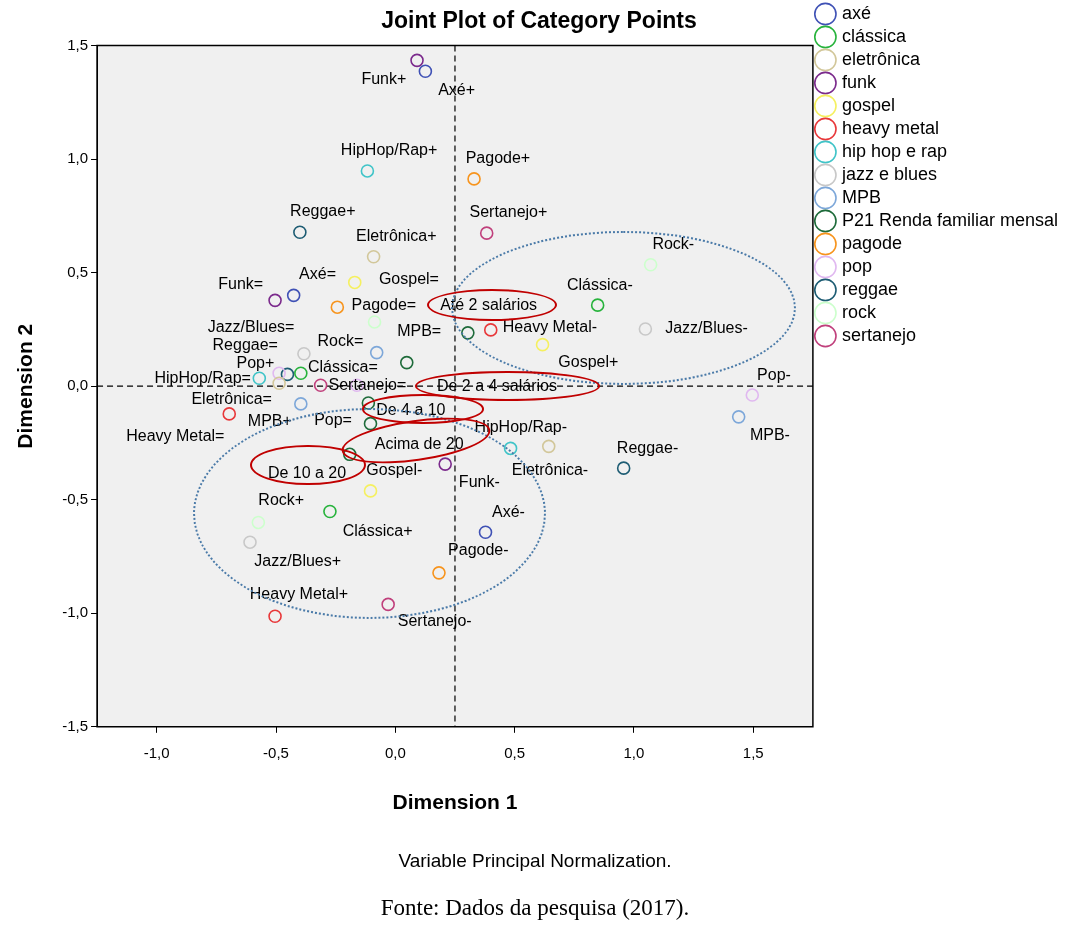  What do you see at coordinates (307, 472) in the screenshot?
I see `annotation: De 10 a 20` at bounding box center [307, 472].